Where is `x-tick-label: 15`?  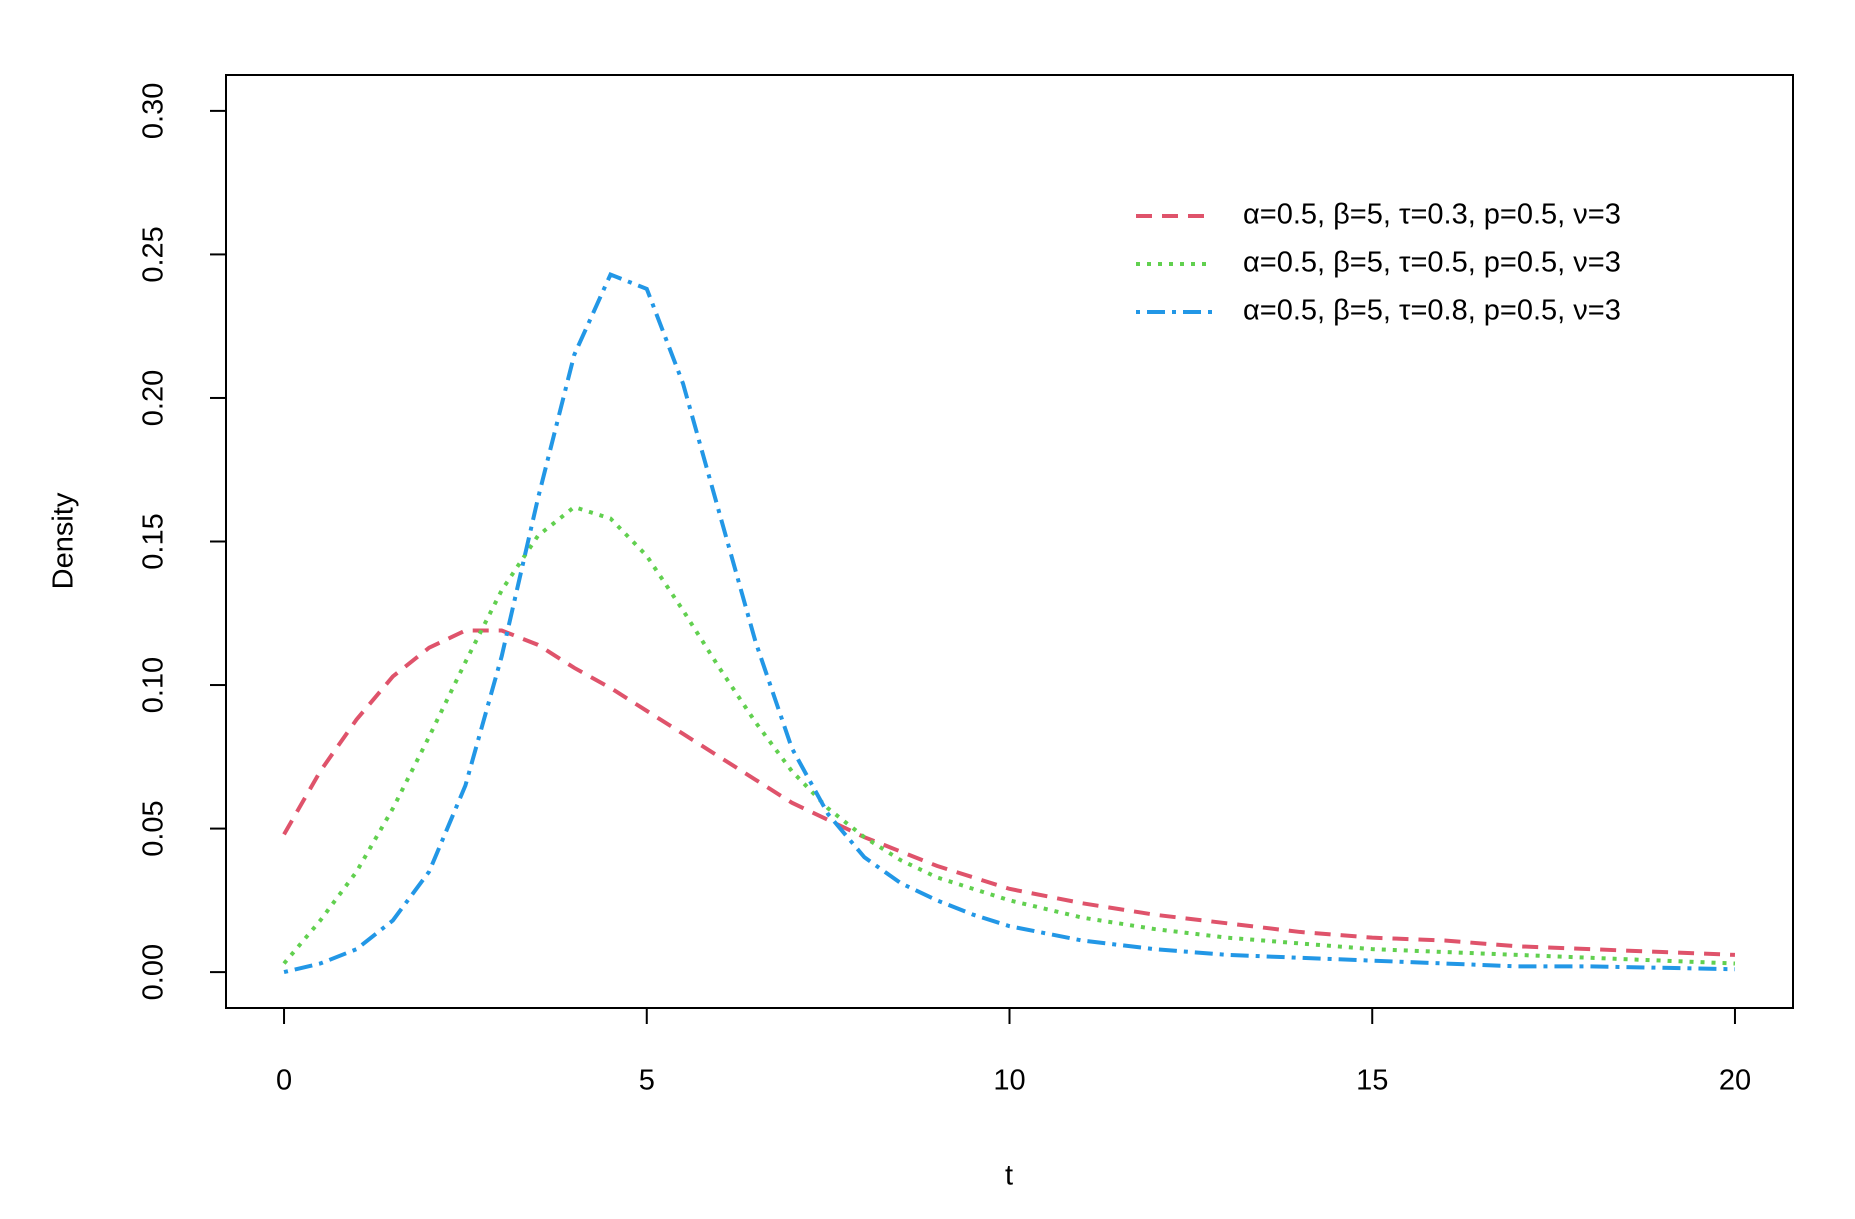
x-tick-label: 15 is located at coordinates (1372, 1081).